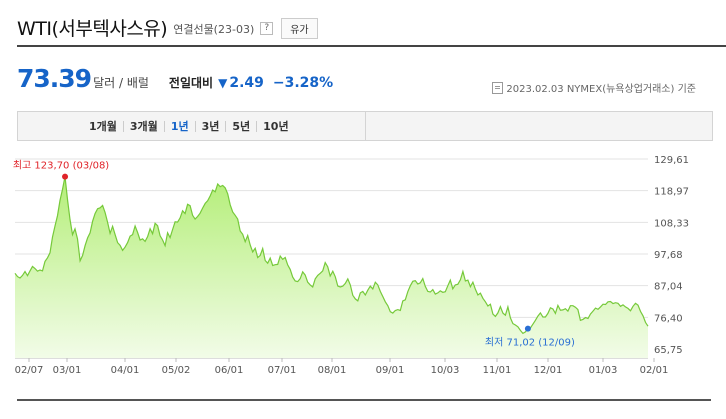 Image resolution: width=726 pixels, height=419 pixels. I want to click on period-tab: 3년, so click(210, 126).